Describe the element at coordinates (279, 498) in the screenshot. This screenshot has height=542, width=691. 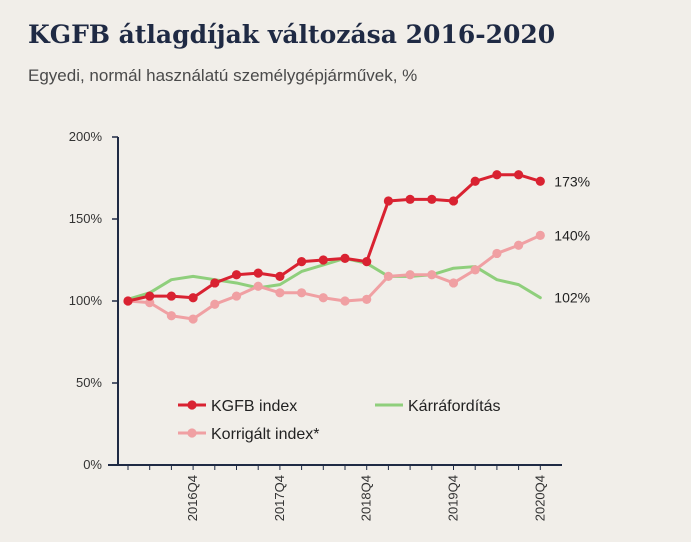
I see `x-tick-label: 2017Q4` at that location.